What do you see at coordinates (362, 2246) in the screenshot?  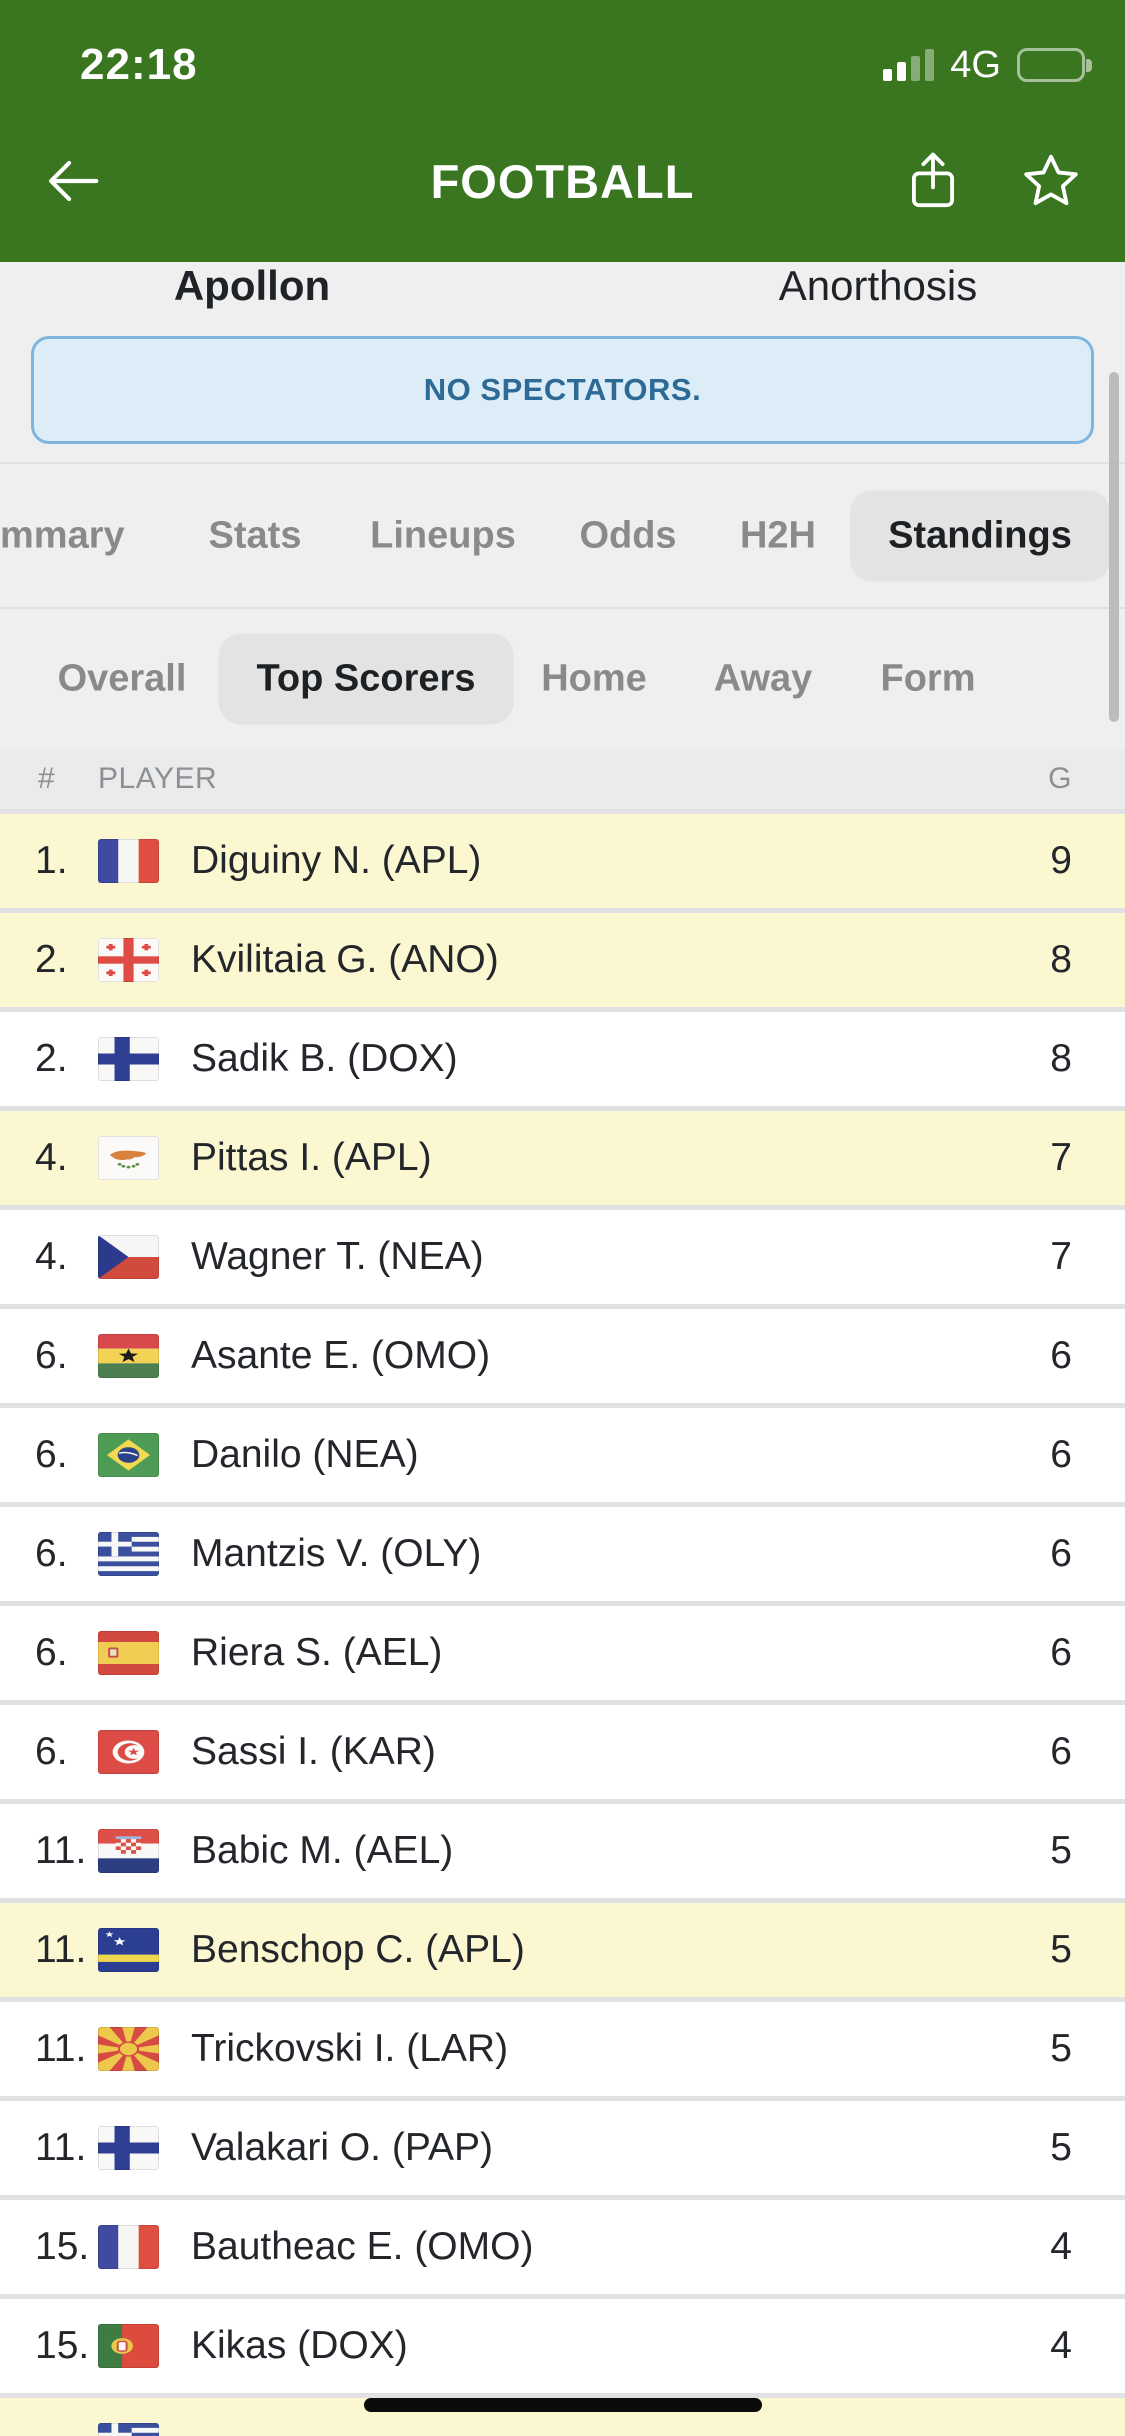 I see `player-name: Bautheac E. (OMO)` at bounding box center [362, 2246].